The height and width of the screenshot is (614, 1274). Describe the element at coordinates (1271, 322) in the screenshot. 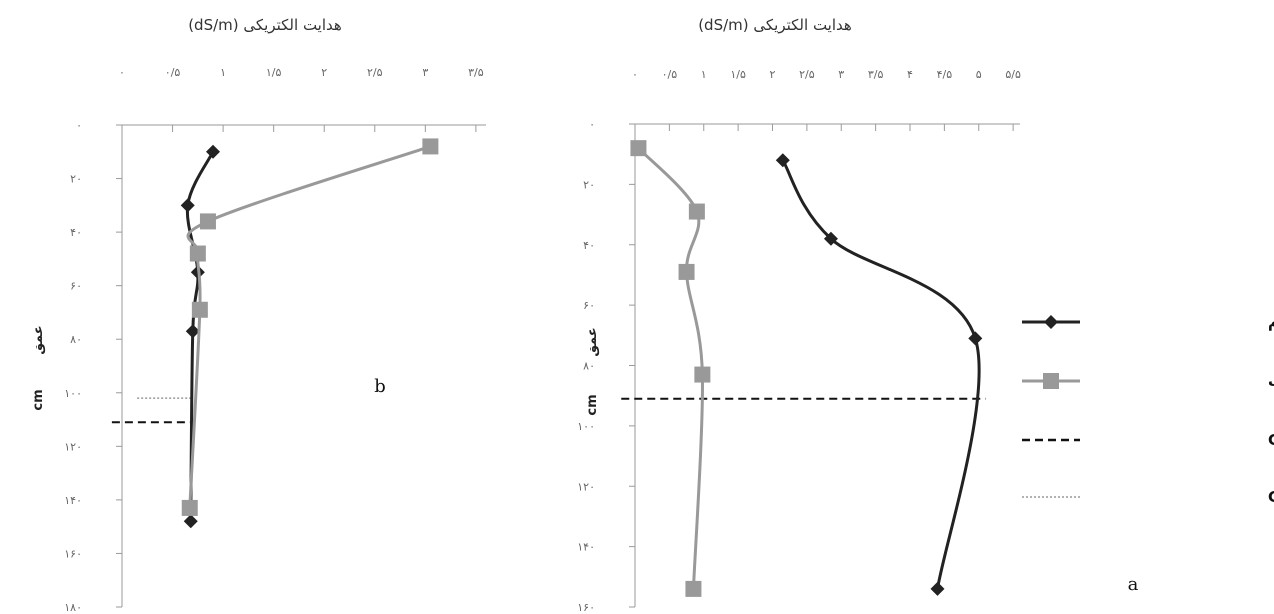

I see `legend-label: کاربری گندم` at that location.